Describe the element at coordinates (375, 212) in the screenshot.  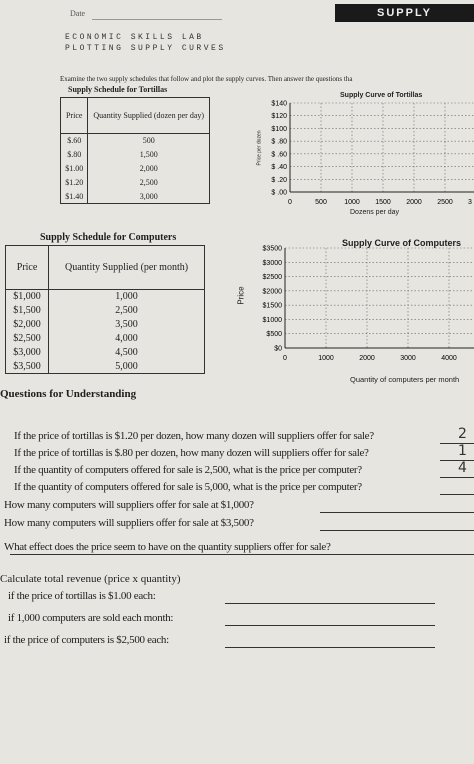
I see `x-axis-label: Dozens per day` at that location.